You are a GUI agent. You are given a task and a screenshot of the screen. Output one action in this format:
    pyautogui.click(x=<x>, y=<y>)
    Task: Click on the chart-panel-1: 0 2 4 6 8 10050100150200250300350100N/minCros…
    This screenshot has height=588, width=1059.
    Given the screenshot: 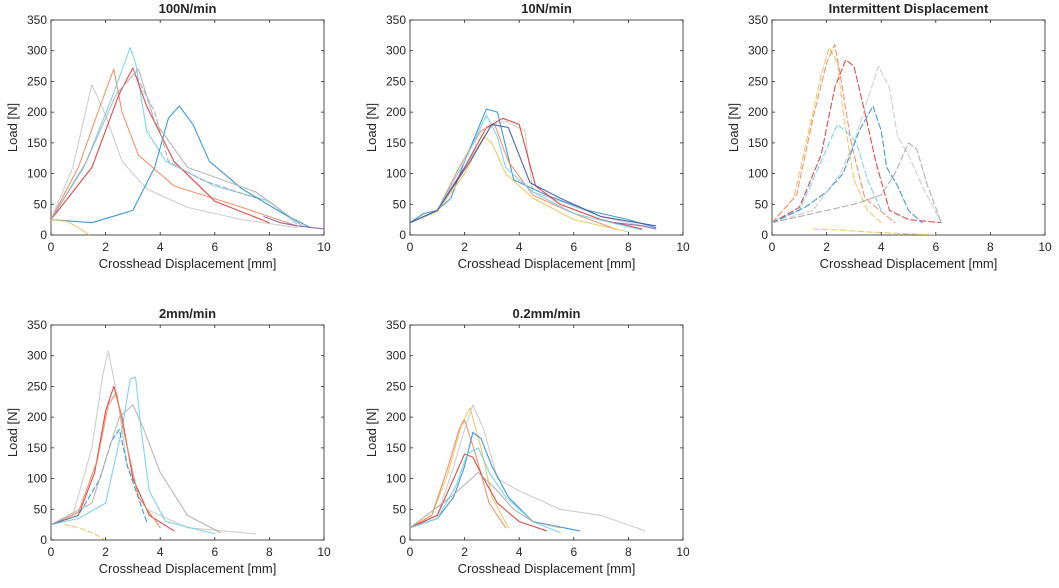 What is the action you would take?
    pyautogui.click(x=168, y=136)
    